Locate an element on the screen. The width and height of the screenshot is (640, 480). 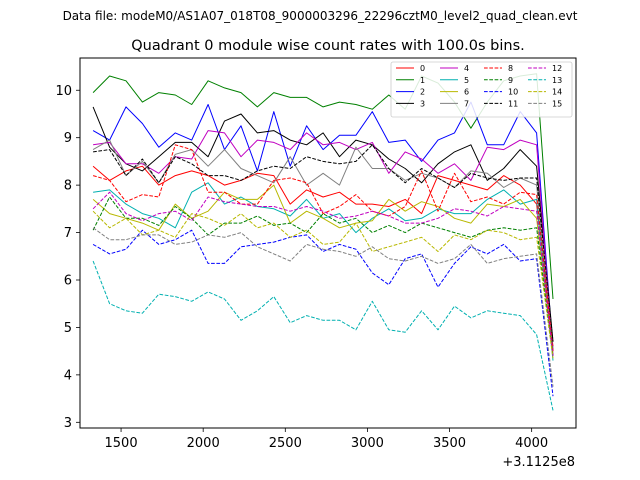
legend-label-13: 13 is located at coordinates (557, 80).